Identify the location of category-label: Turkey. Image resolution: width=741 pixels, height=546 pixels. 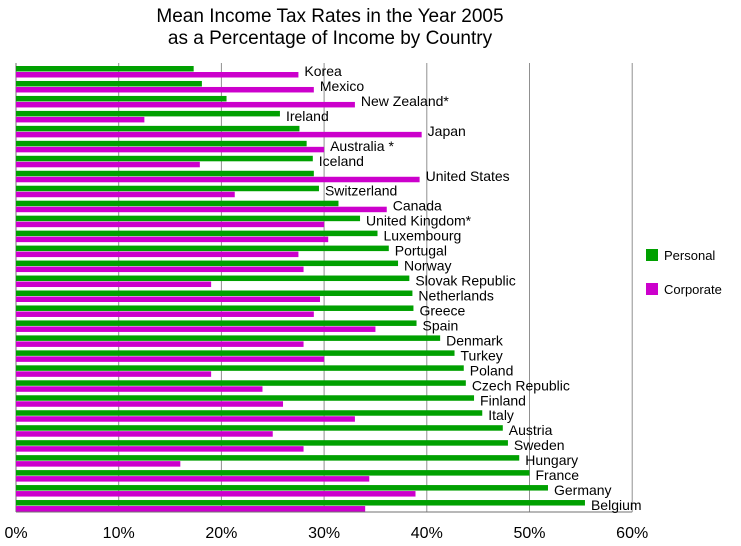
(482, 355).